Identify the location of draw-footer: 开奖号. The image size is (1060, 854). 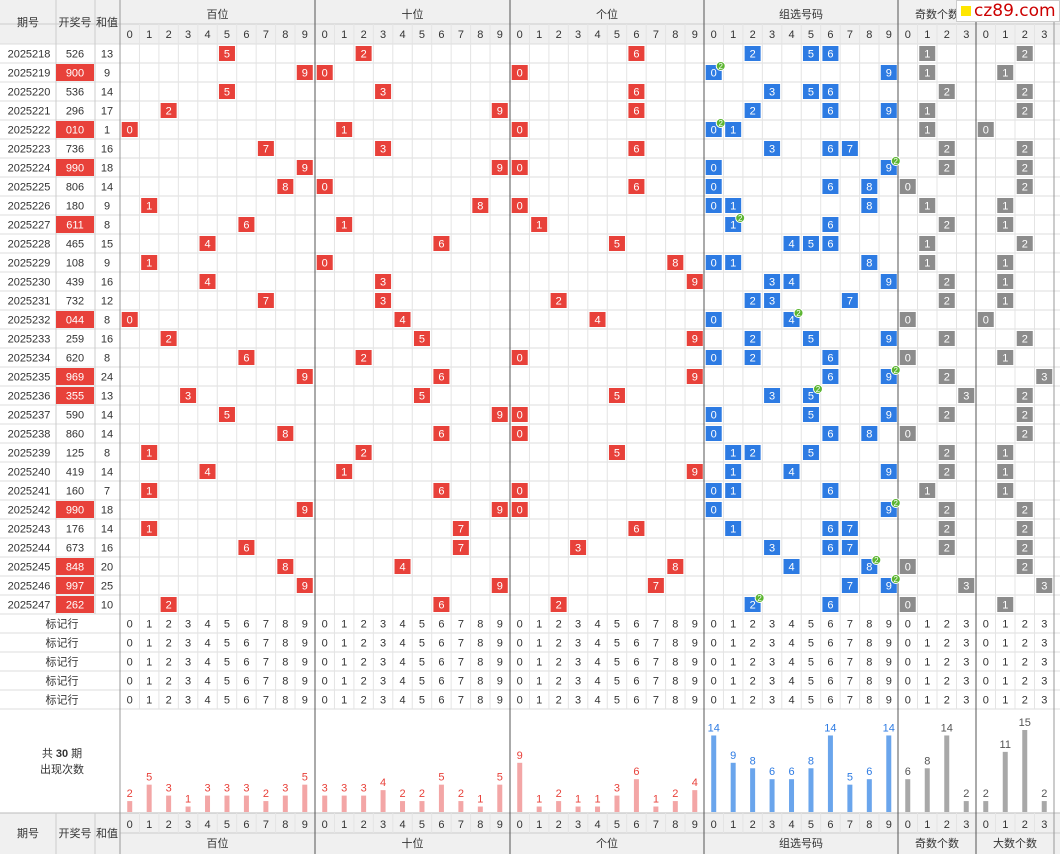
(75, 833).